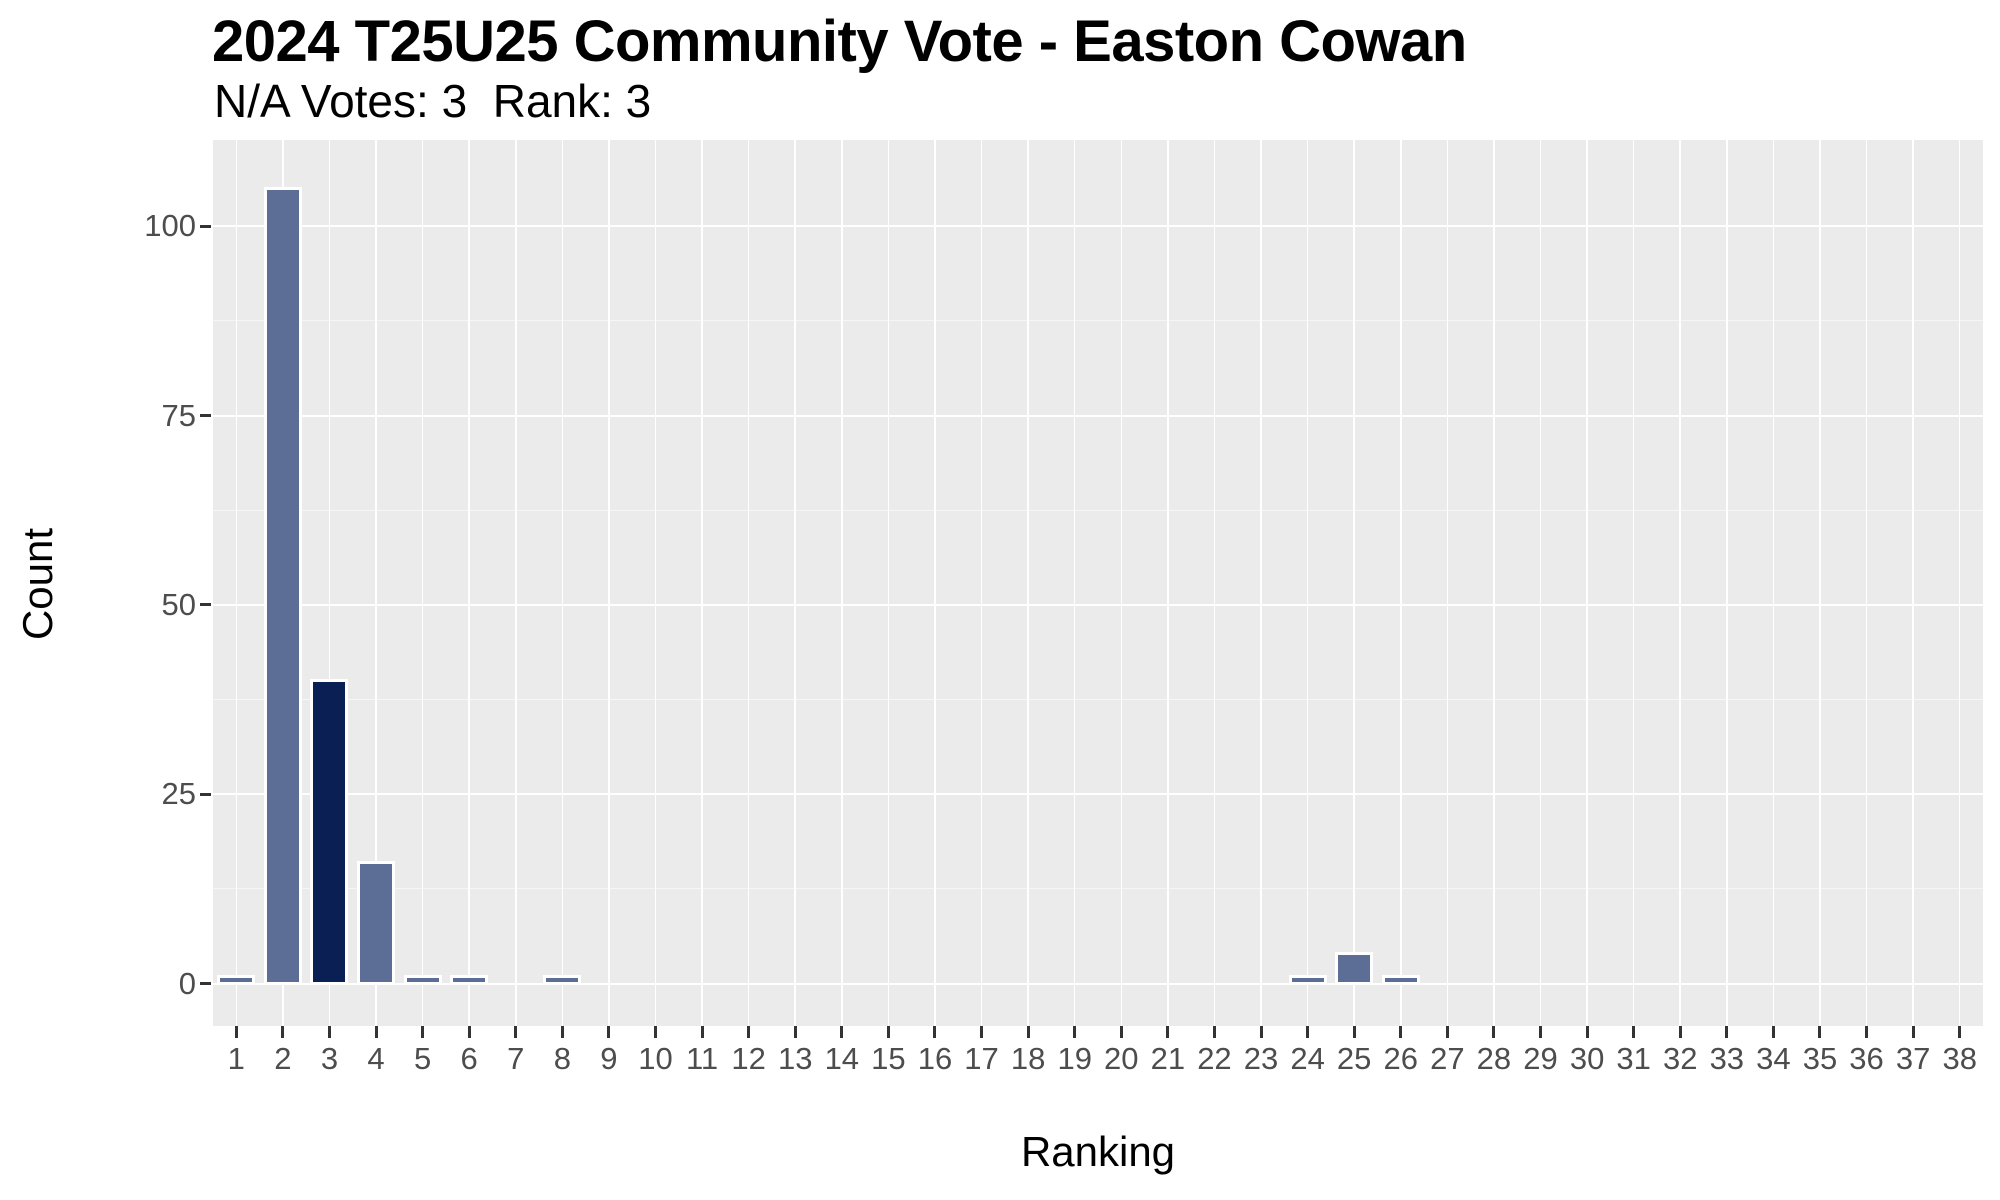  I want to click on x-tick-label: 29, so click(1540, 1058).